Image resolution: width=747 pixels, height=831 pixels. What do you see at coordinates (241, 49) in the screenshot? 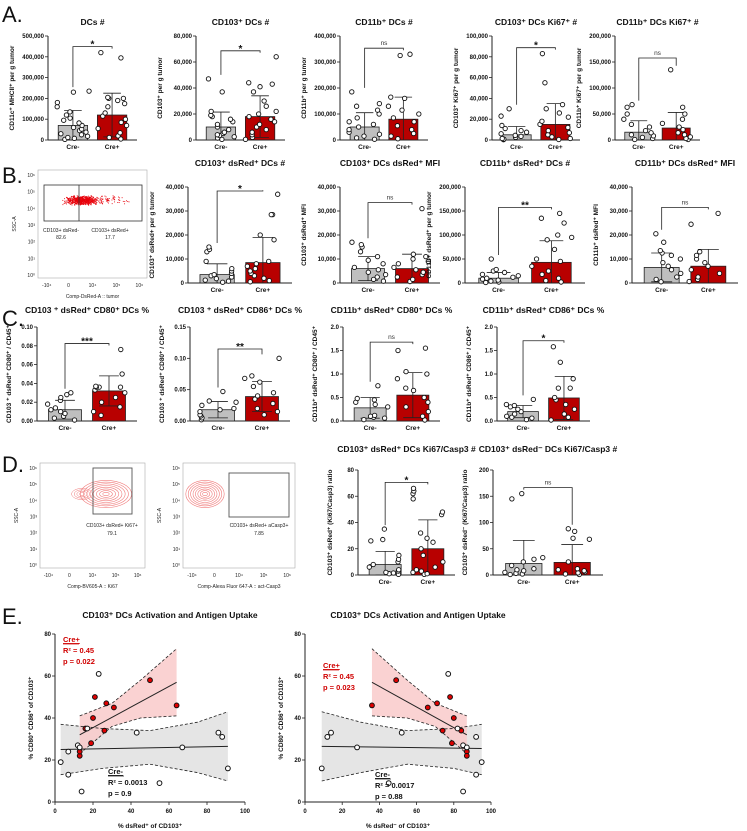
I see `significance-label: *` at bounding box center [241, 49].